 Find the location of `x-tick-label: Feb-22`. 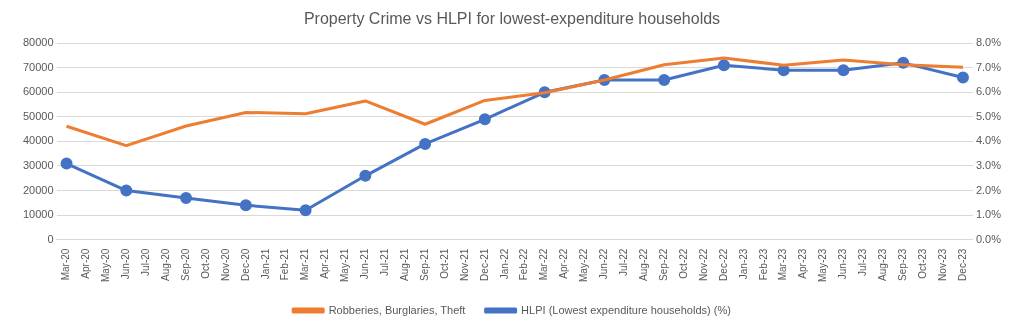

x-tick-label: Feb-22 is located at coordinates (524, 264).